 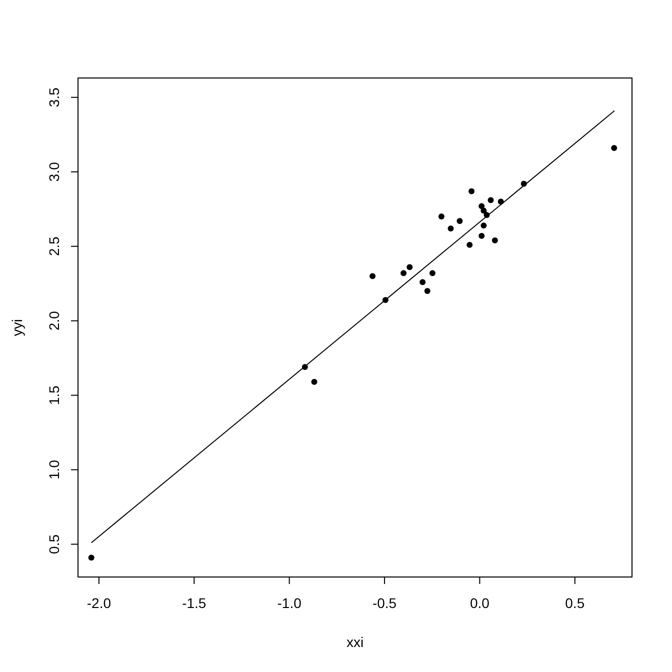 I want to click on y-tick-label: 1.0, so click(x=54, y=470).